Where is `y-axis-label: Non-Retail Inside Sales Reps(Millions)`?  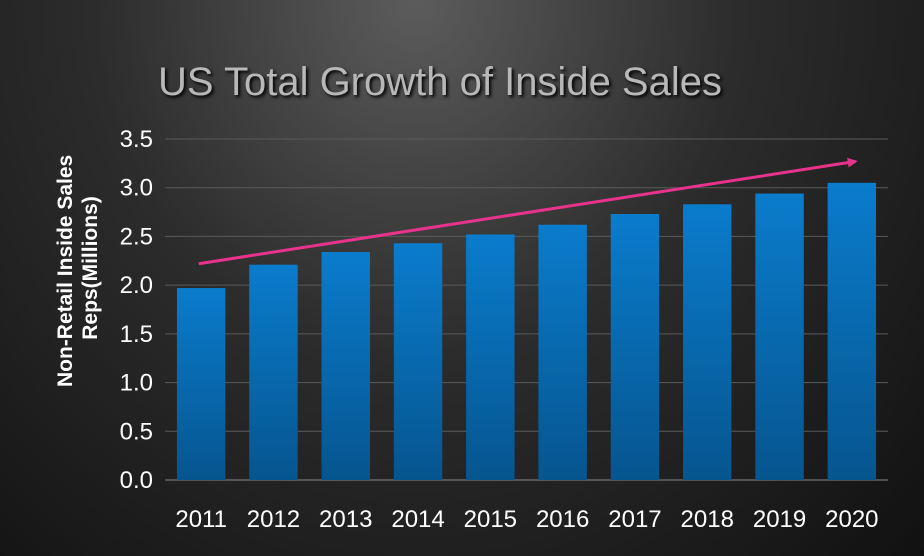 y-axis-label: Non-Retail Inside Sales Reps(Millions) is located at coordinates (78, 268).